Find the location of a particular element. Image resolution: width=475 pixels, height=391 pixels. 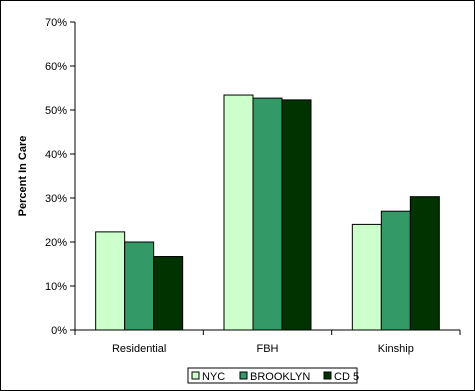

x-category-label: Residential is located at coordinates (139, 349).